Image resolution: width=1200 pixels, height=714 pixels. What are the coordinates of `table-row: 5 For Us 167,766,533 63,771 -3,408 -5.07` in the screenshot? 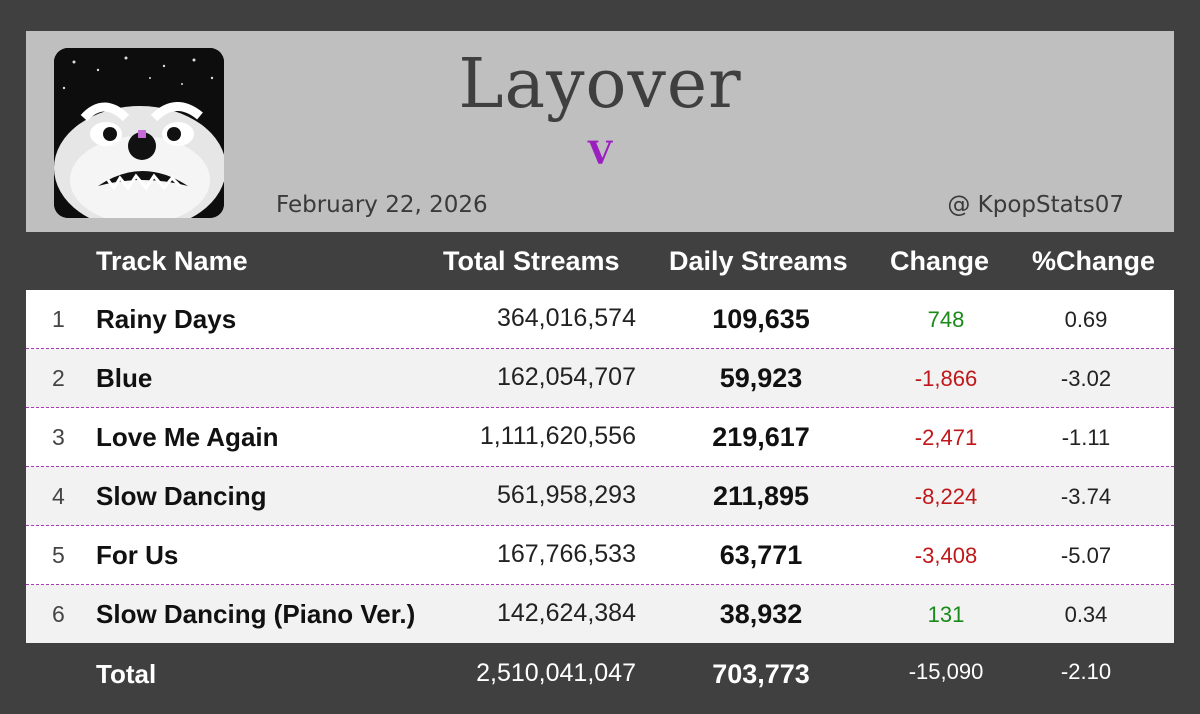 It's located at (600, 555).